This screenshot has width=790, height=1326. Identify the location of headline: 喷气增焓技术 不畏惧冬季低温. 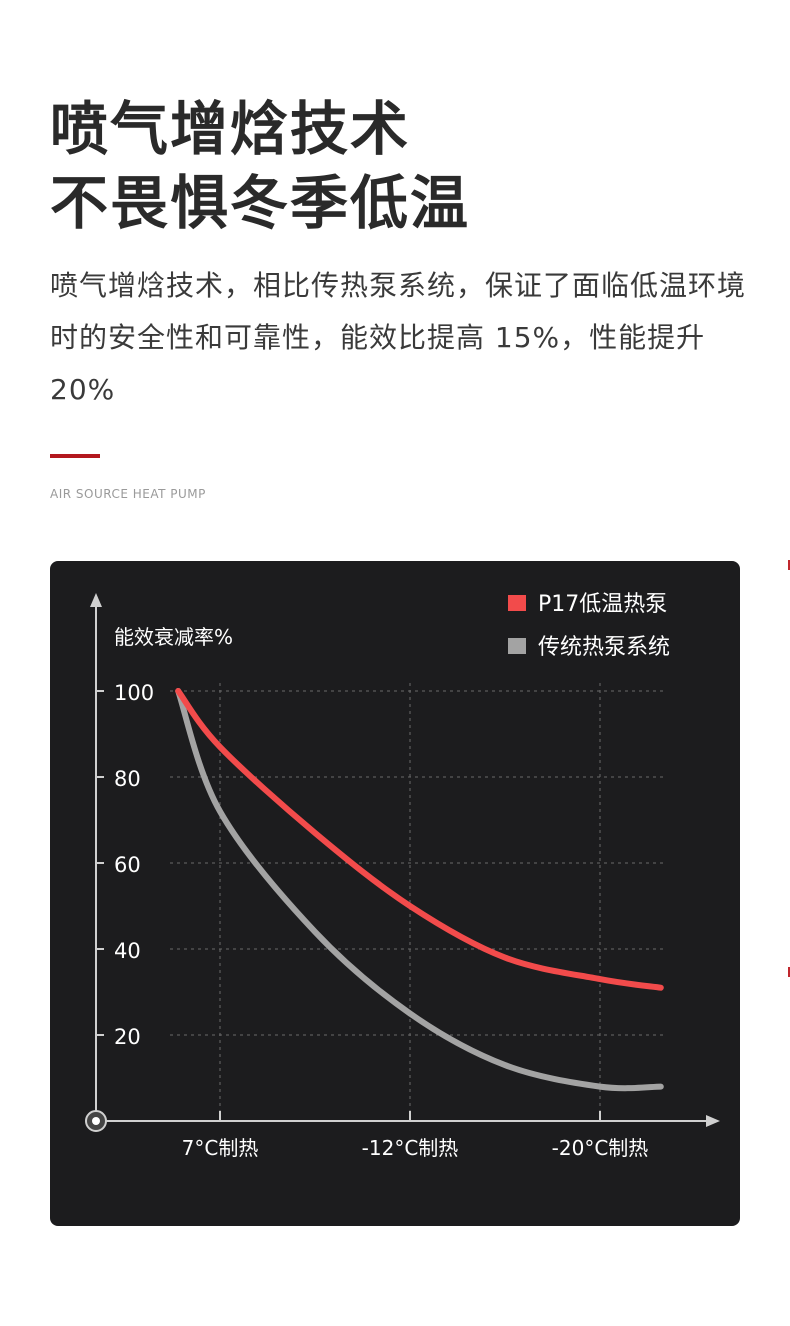
(260, 166).